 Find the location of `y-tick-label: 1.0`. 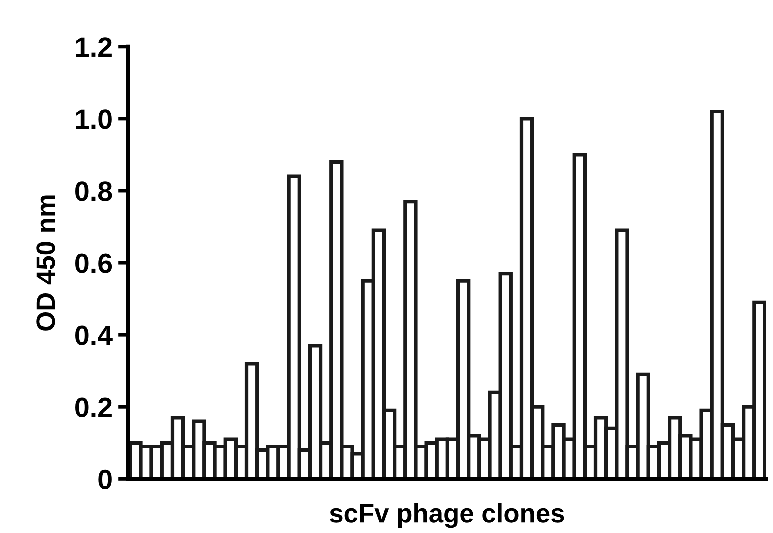

y-tick-label: 1.0 is located at coordinates (94, 120).